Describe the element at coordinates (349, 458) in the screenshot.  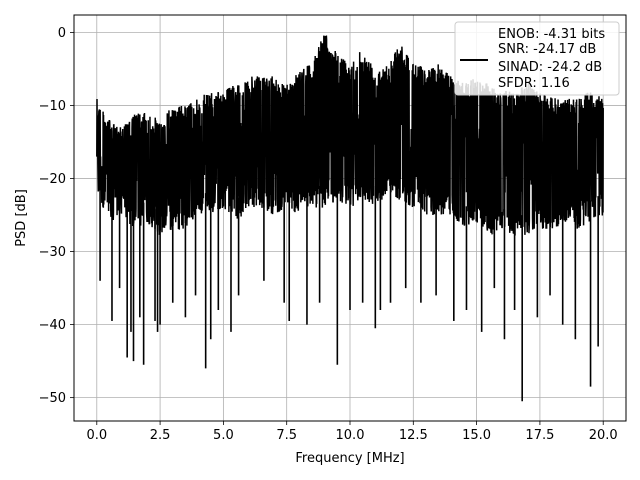
I see `x-axis-label: Frequency [MHz]` at that location.